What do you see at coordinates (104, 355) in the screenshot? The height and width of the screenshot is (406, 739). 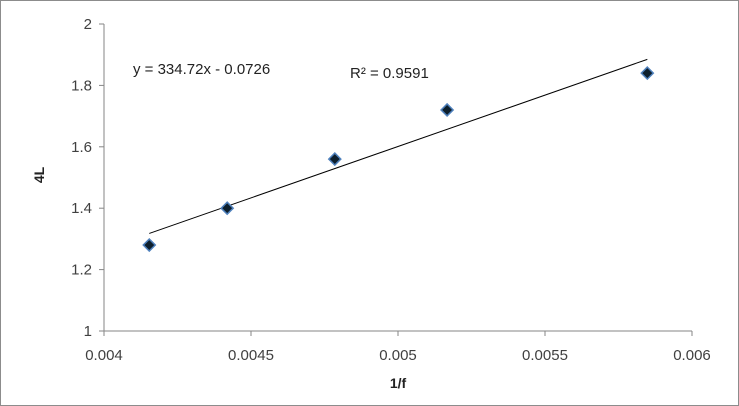 I see `x-tick-label: 0.004` at bounding box center [104, 355].